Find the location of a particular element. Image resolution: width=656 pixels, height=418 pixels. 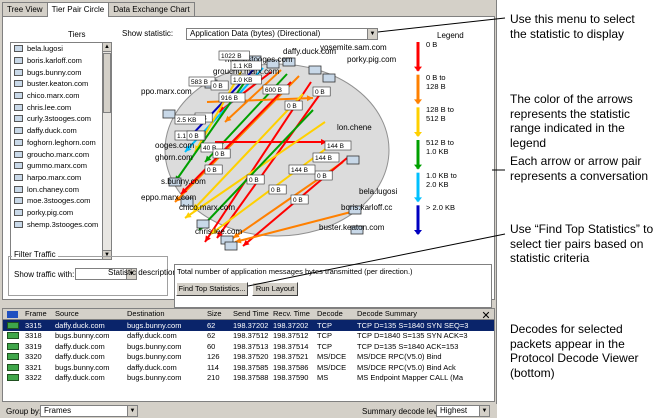

col-decode: Decode is located at coordinates (330, 313).